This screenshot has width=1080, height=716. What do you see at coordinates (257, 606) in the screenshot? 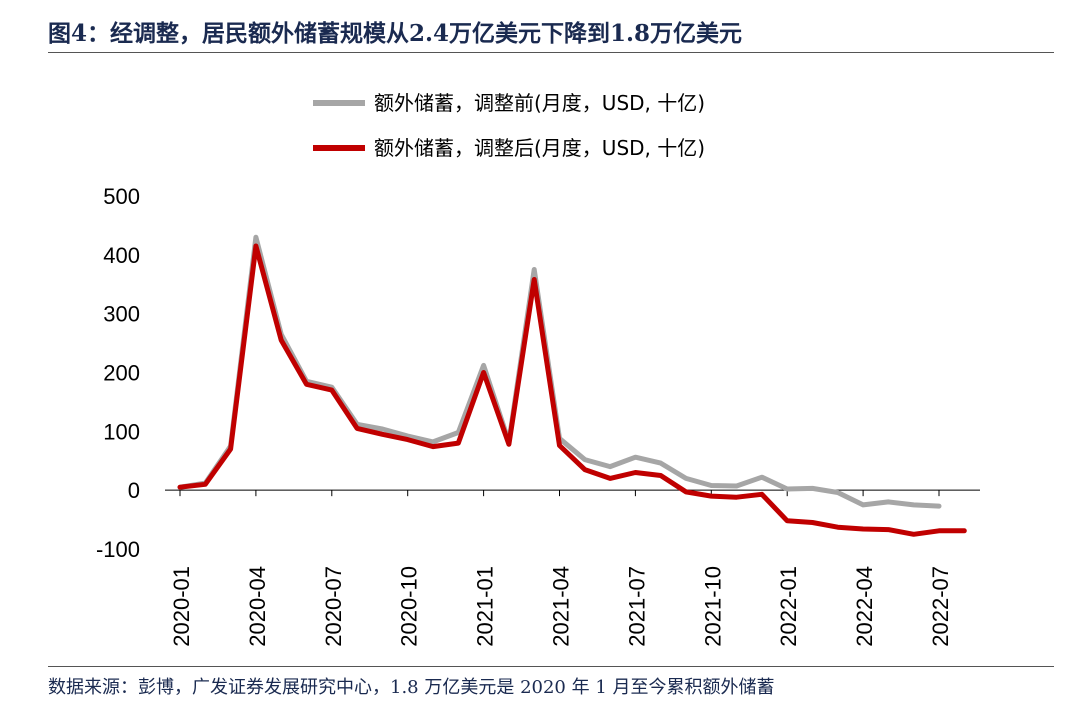
I see `x-tick-label: 2020-04` at bounding box center [257, 606].